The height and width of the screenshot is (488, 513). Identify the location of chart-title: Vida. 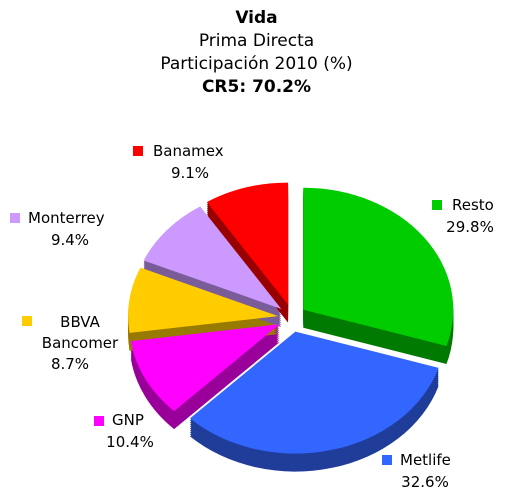
(256, 18).